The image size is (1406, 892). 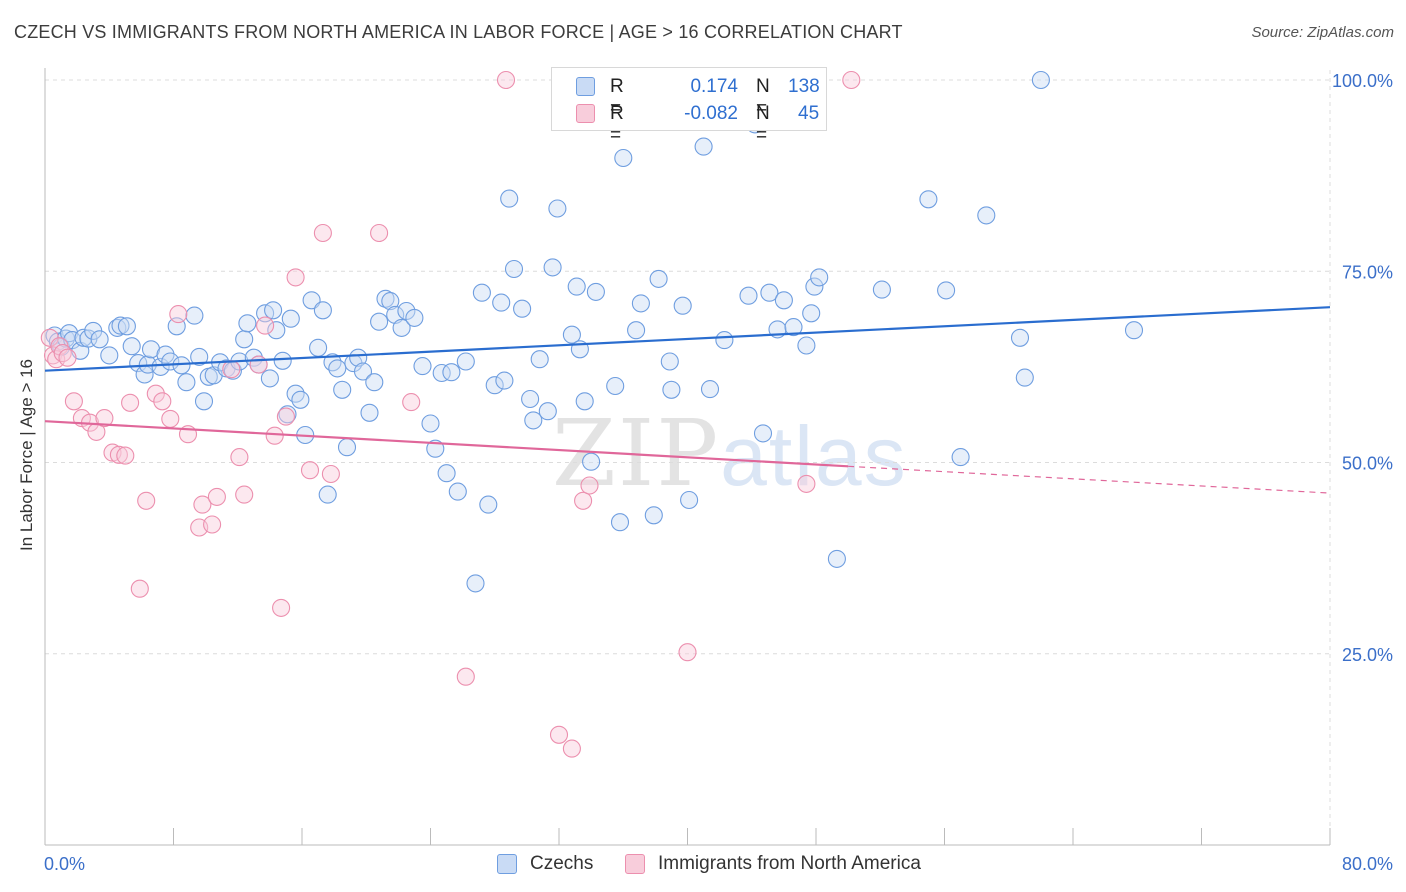 What do you see at coordinates (585, 113) in the screenshot?
I see `immigrants-swatch-icon` at bounding box center [585, 113].